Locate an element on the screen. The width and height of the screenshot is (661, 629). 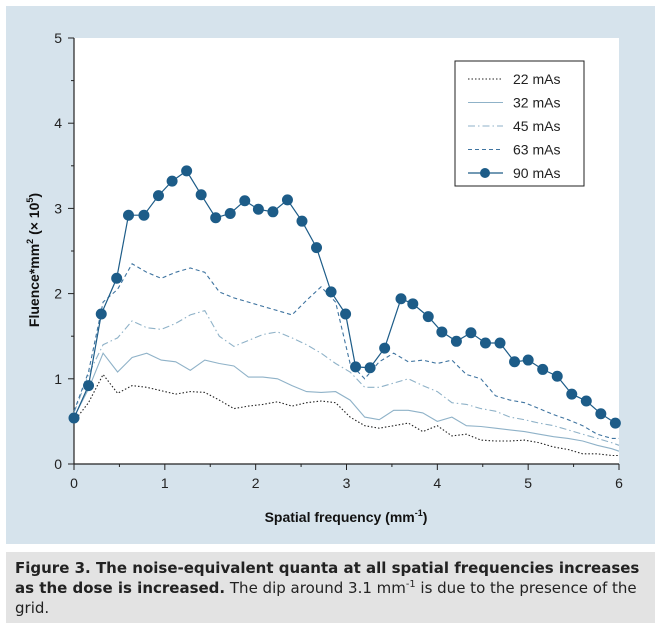
caption-rest-b: is due to the presence of the grid. is located at coordinates (326, 598).